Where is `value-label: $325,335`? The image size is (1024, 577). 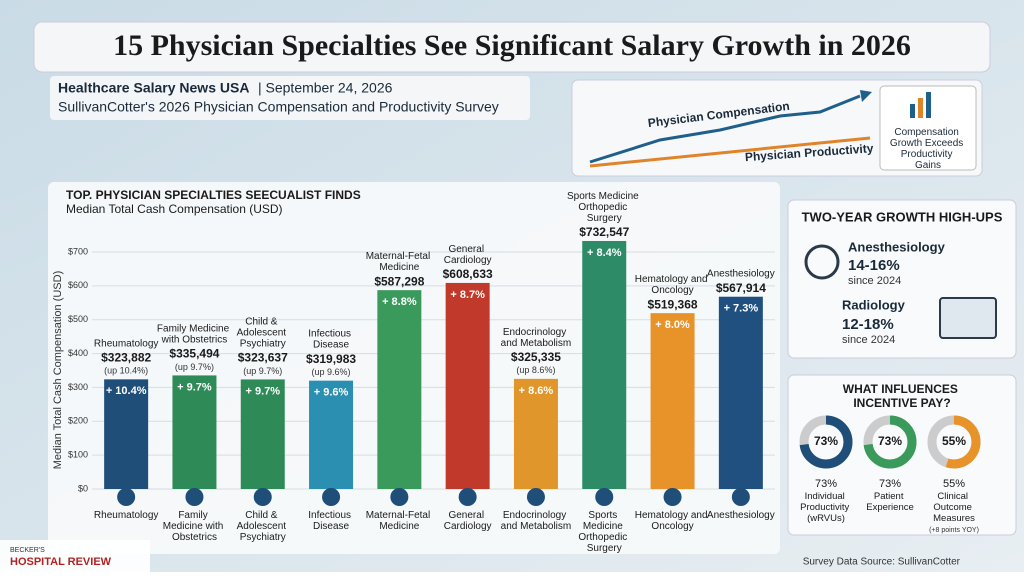
value-label: $325,335 is located at coordinates (536, 357).